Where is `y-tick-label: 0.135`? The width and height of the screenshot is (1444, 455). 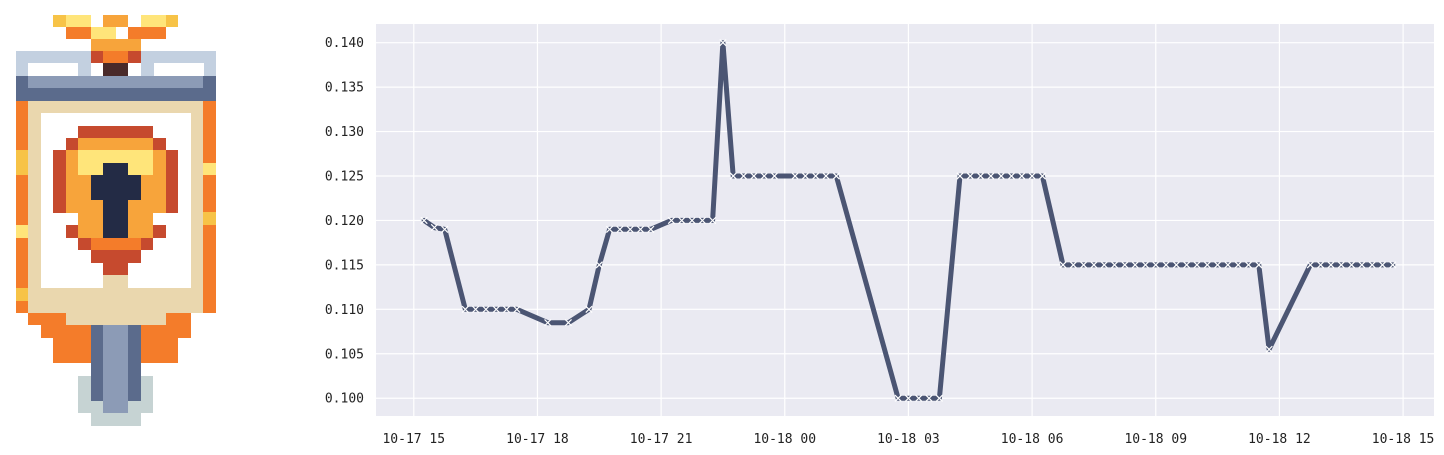
y-tick-label: 0.135 is located at coordinates (344, 88).